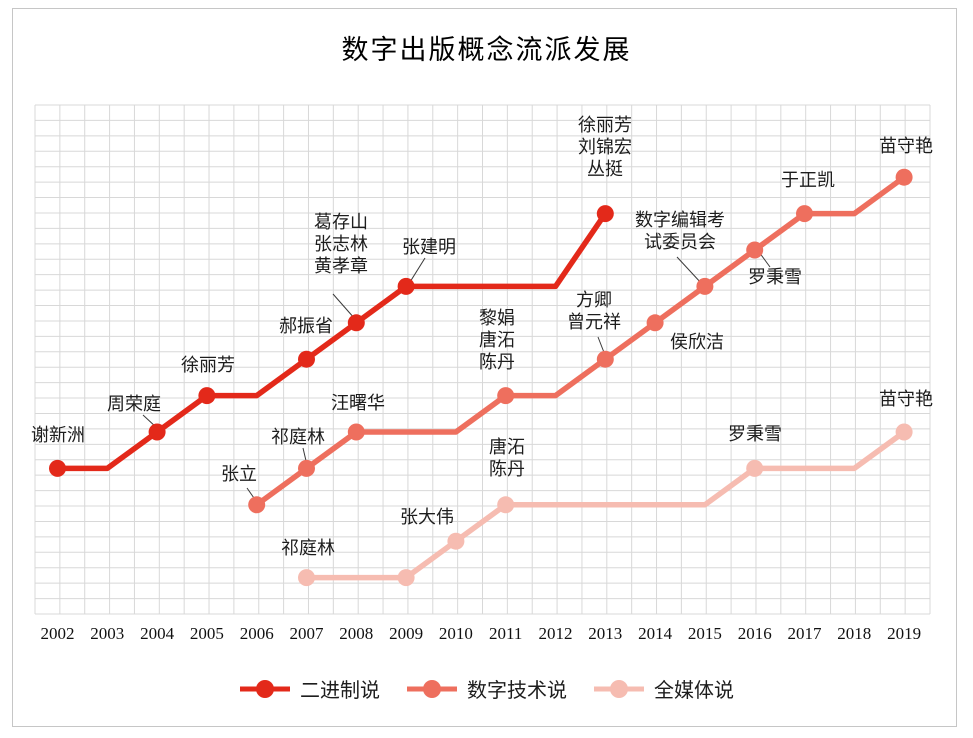  I want to click on point-all-media-2010, so click(456, 541).